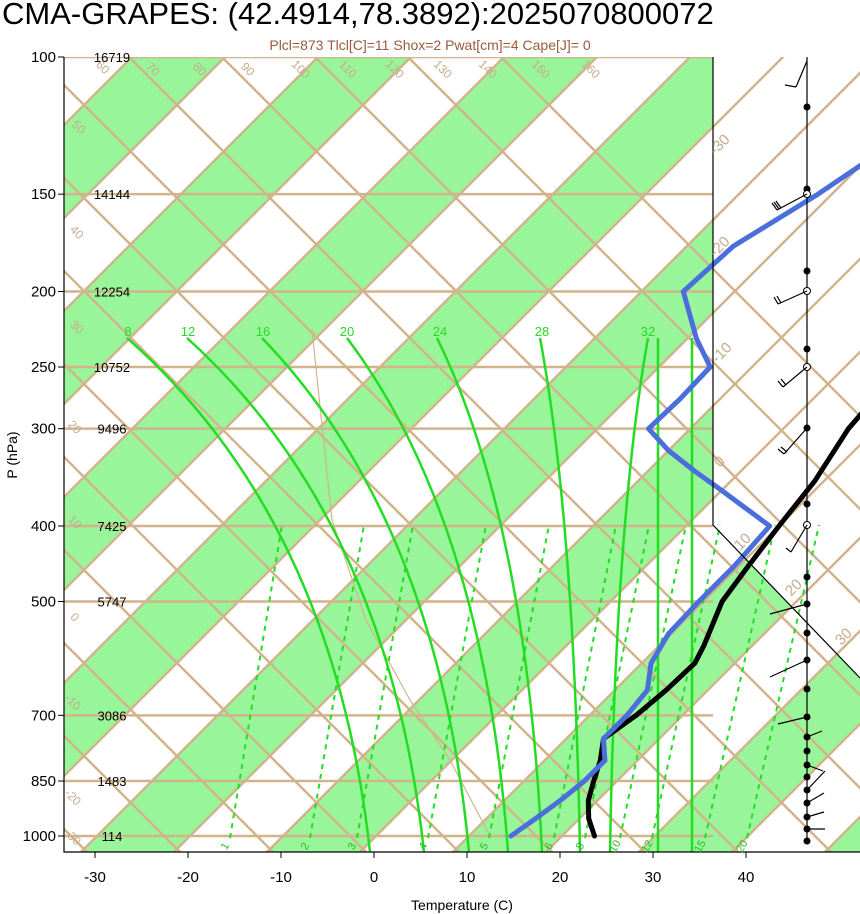 Image resolution: width=860 pixels, height=914 pixels. Describe the element at coordinates (542, 331) in the screenshot. I see `moist-adiabat-label: 28` at that location.